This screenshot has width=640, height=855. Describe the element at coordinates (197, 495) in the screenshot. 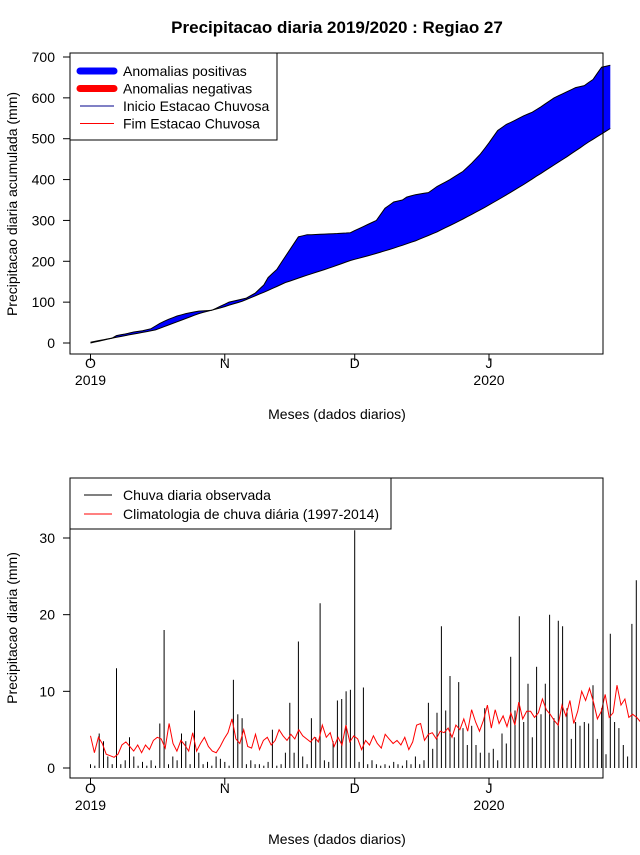

I see `legend-entry-label: Chuva diaria observada` at that location.